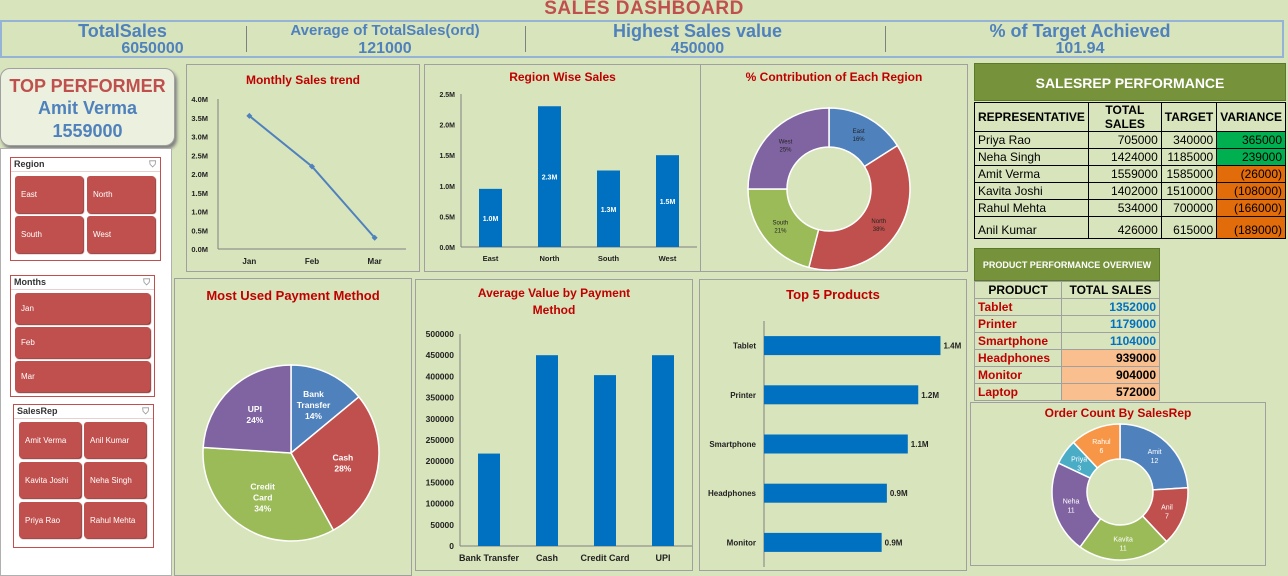 The height and width of the screenshot is (576, 1288). Describe the element at coordinates (1067, 392) in the screenshot. I see `table-row: Laptop 572000` at that location.